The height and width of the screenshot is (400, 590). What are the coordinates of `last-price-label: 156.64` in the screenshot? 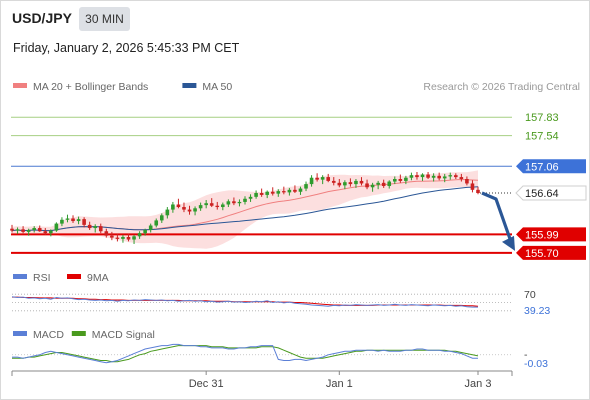 It's located at (542, 194).